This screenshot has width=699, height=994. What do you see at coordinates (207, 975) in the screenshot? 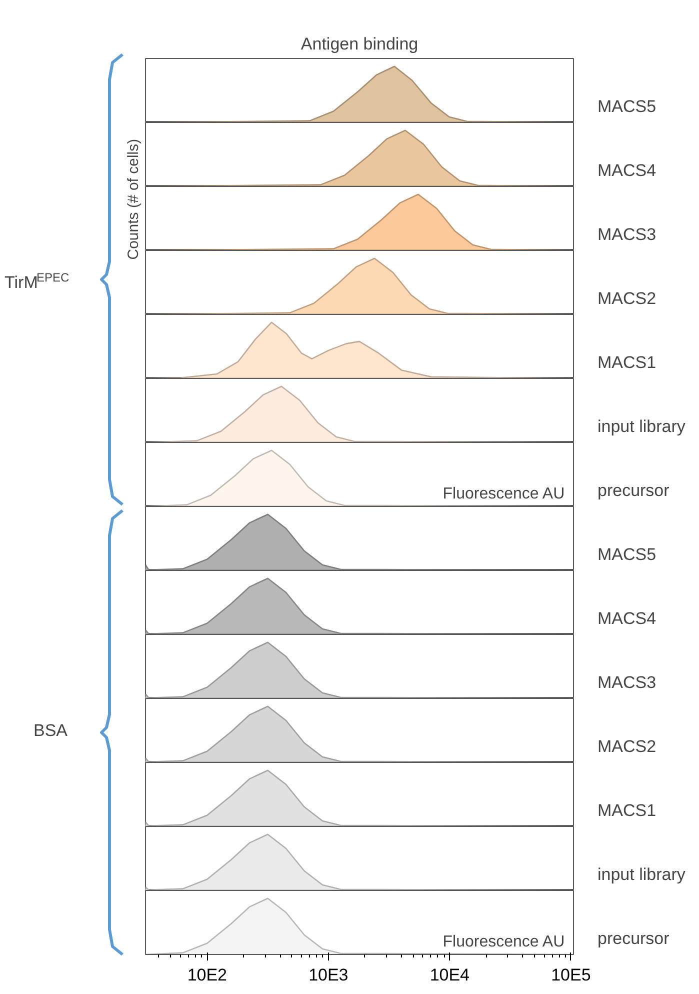
I see `x-tick-label: 10E2` at bounding box center [207, 975].